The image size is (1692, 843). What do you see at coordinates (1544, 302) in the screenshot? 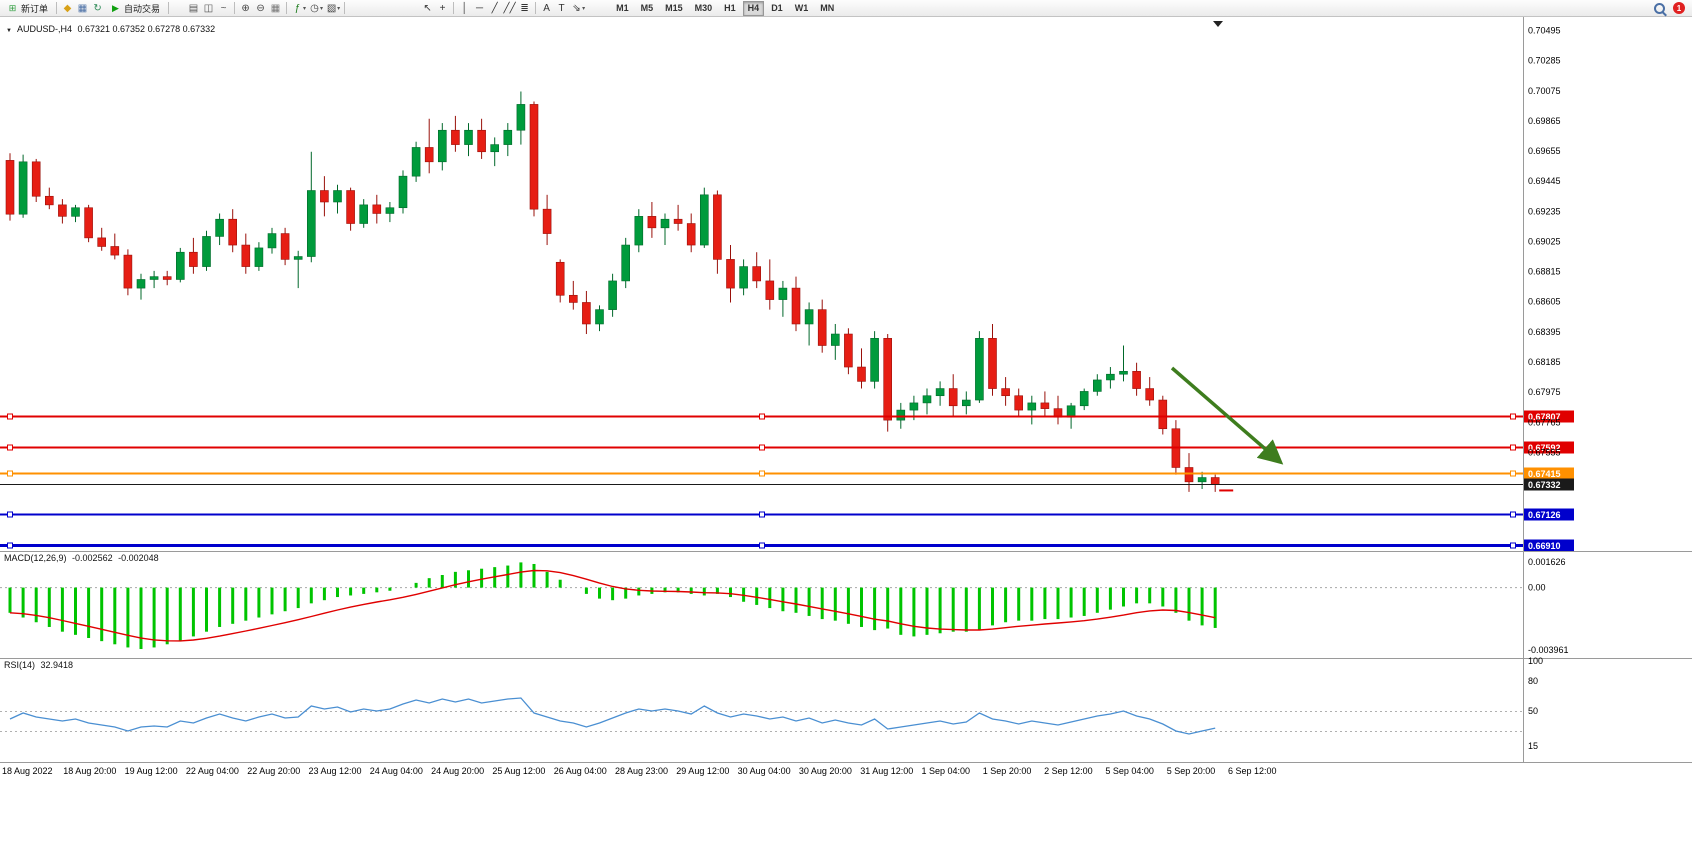
I see `svg-text: 0.68605` at bounding box center [1544, 302].